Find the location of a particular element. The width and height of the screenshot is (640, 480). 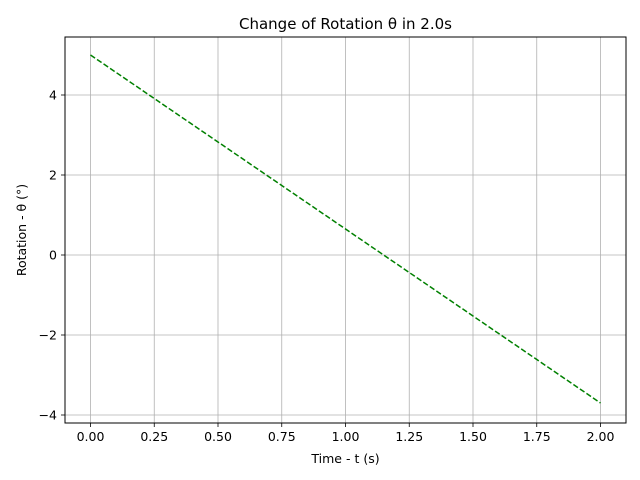

y-axis-label: Rotation - θ (°) is located at coordinates (21, 230).